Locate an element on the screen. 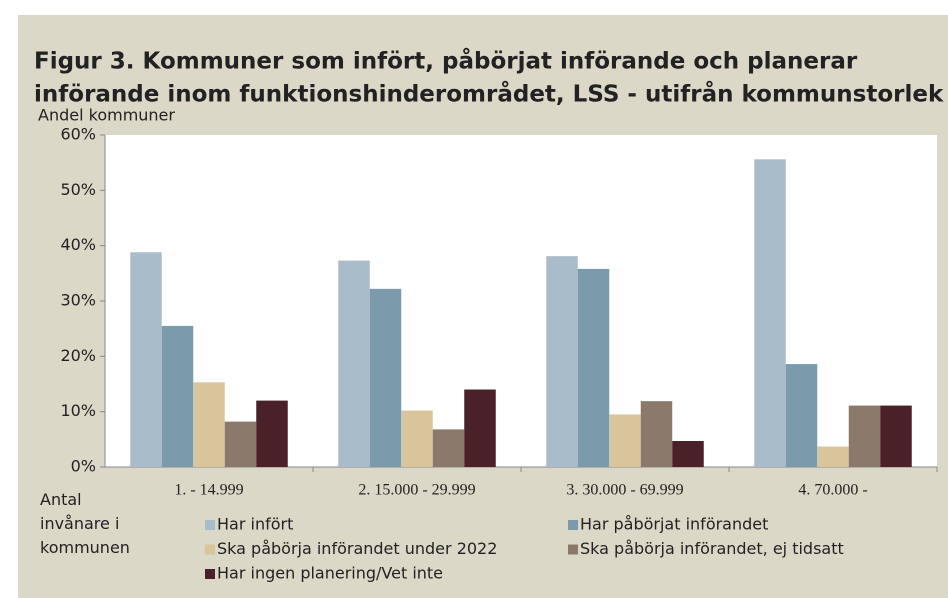  x-tick-label: 2. 15.000 - 29.999 is located at coordinates (416, 490).